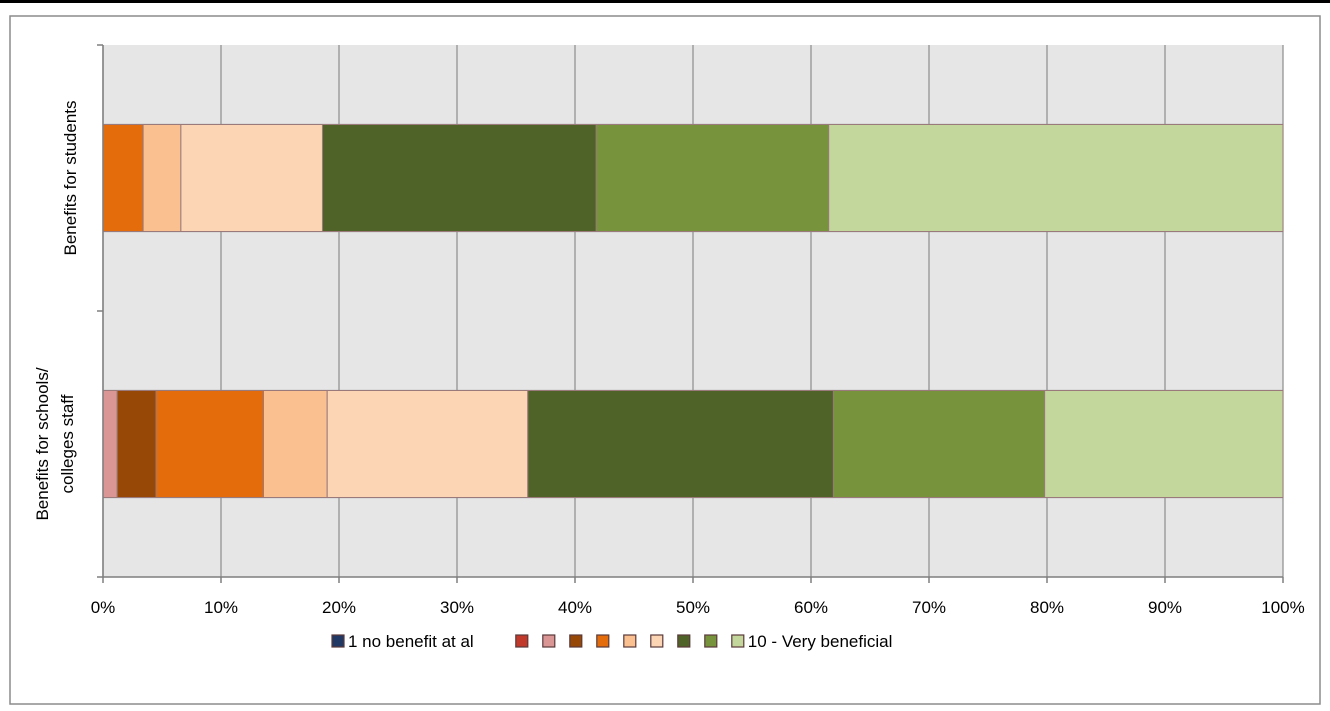 The width and height of the screenshot is (1330, 711). I want to click on x-tick-label: 60%, so click(811, 607).